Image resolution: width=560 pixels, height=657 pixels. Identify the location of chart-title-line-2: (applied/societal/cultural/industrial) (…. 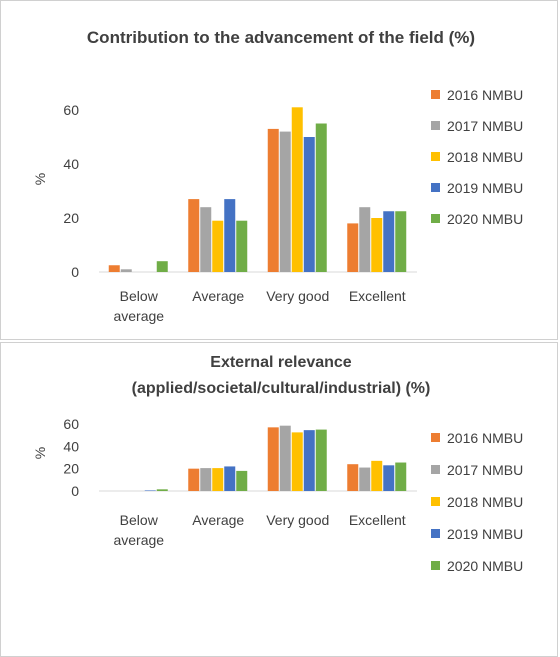
(281, 388).